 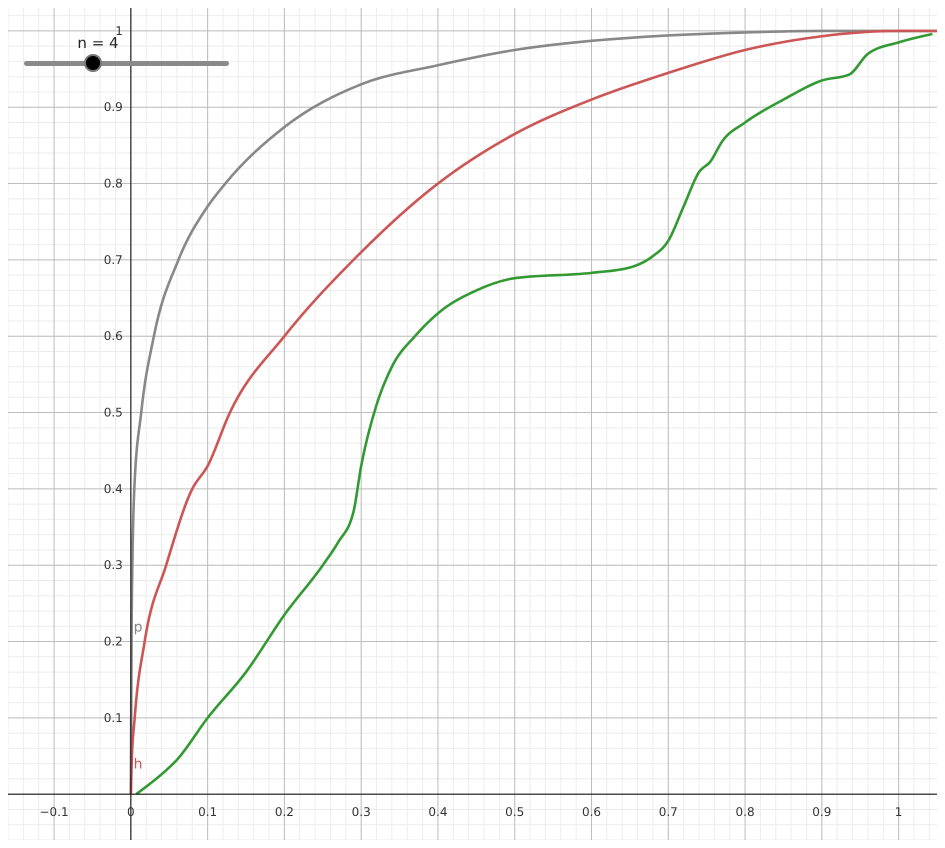 What do you see at coordinates (138, 764) in the screenshot?
I see `series-label: h` at bounding box center [138, 764].